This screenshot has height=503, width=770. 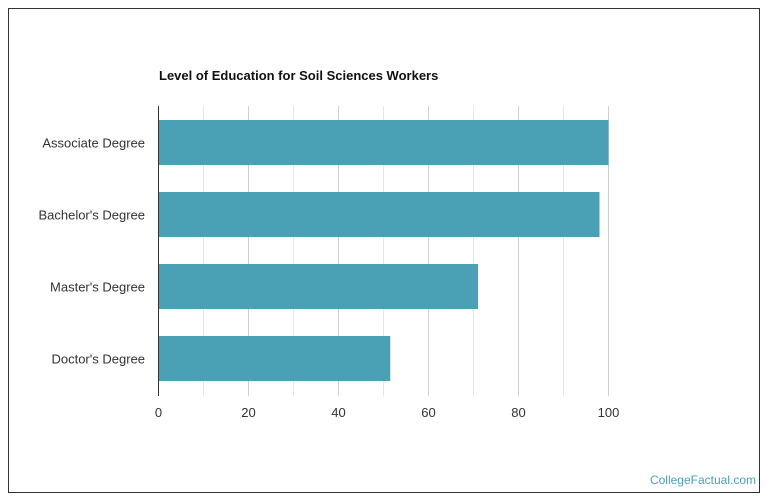 What do you see at coordinates (338, 412) in the screenshot?
I see `x-tick-label: 40` at bounding box center [338, 412].